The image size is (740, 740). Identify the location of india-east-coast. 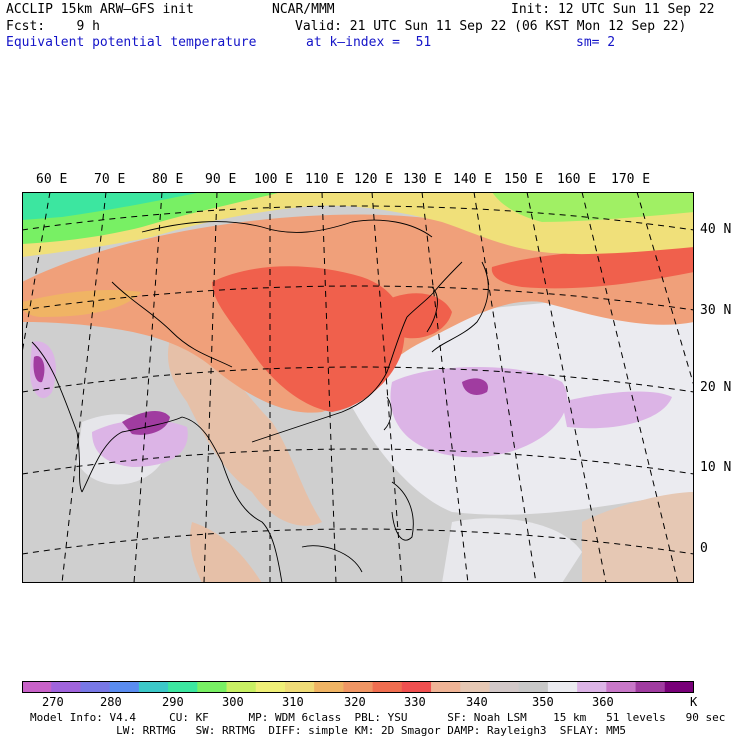
(132, 454).